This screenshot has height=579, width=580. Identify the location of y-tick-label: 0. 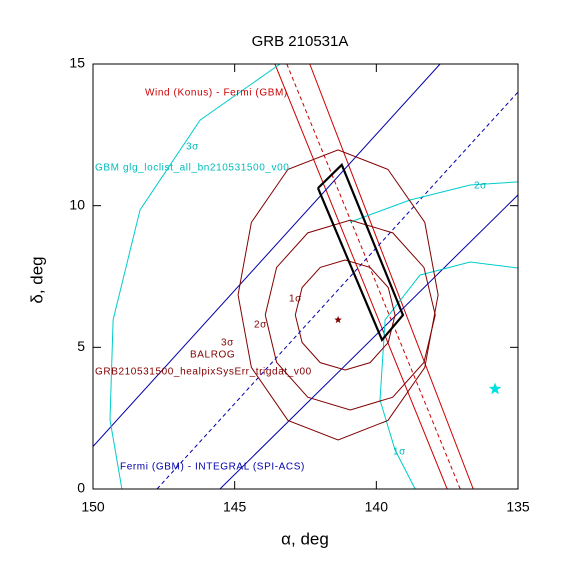
(81, 488).